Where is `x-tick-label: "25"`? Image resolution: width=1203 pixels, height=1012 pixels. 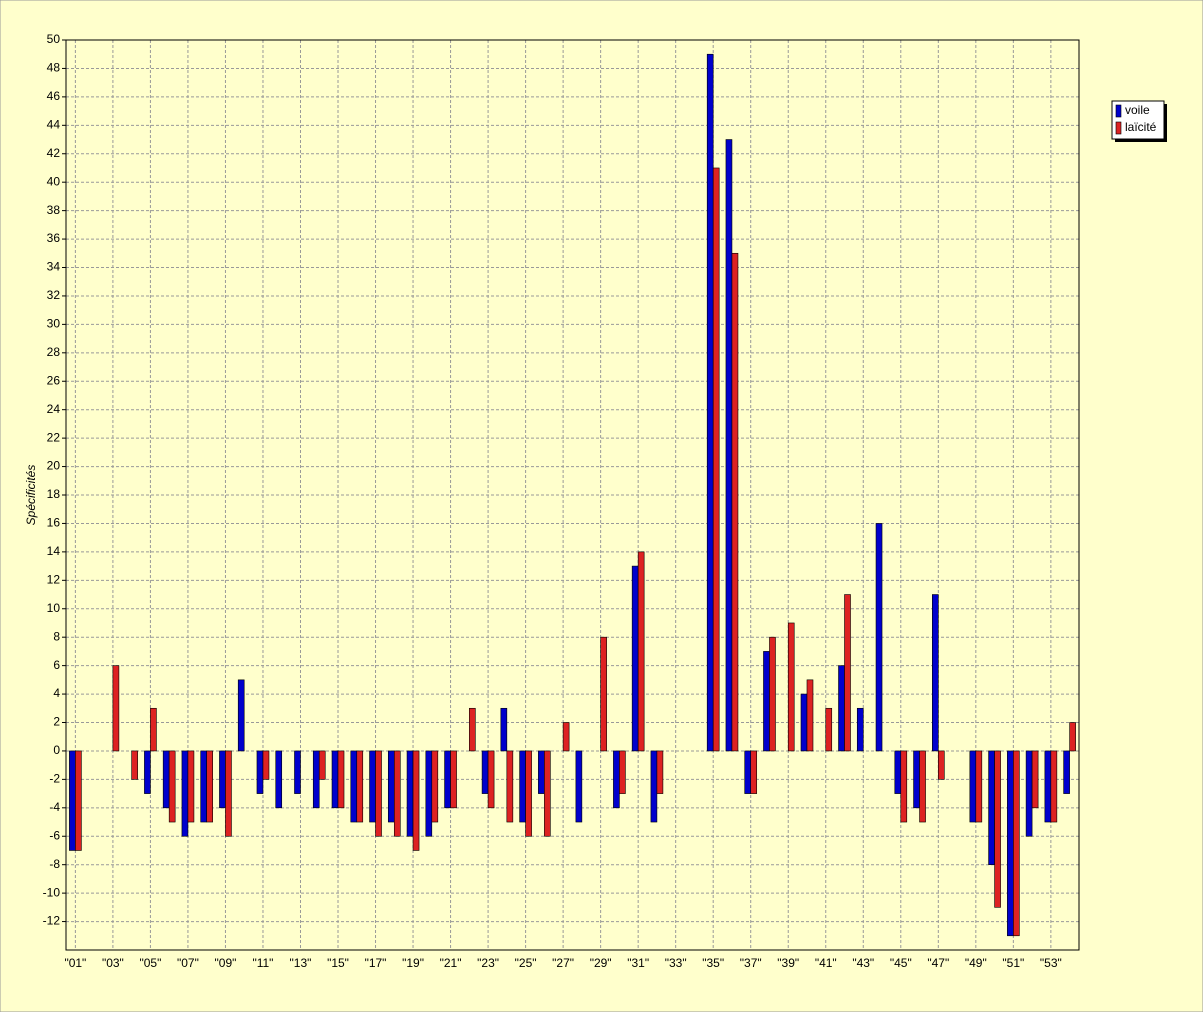 x-tick-label: "25" is located at coordinates (526, 963).